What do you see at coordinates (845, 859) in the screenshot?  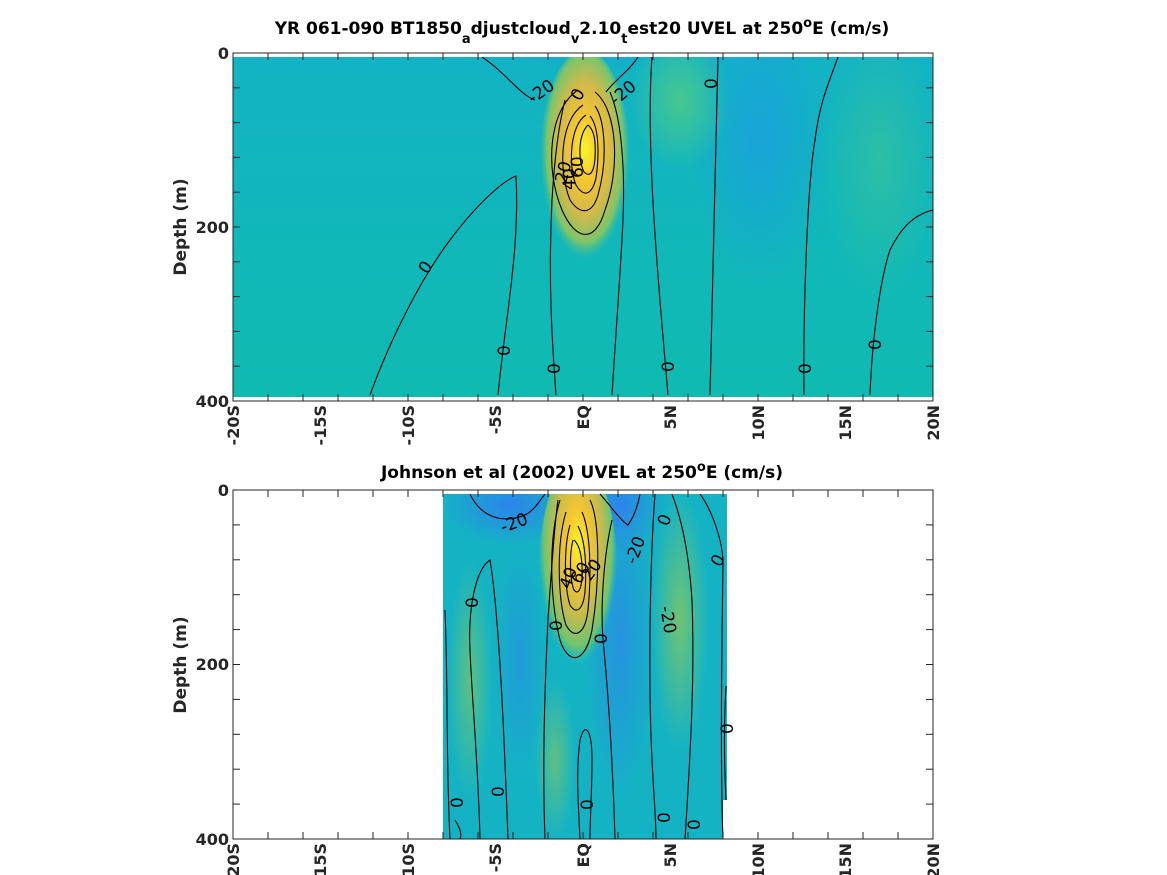 I see `bottom-xtick: 15N` at bounding box center [845, 859].